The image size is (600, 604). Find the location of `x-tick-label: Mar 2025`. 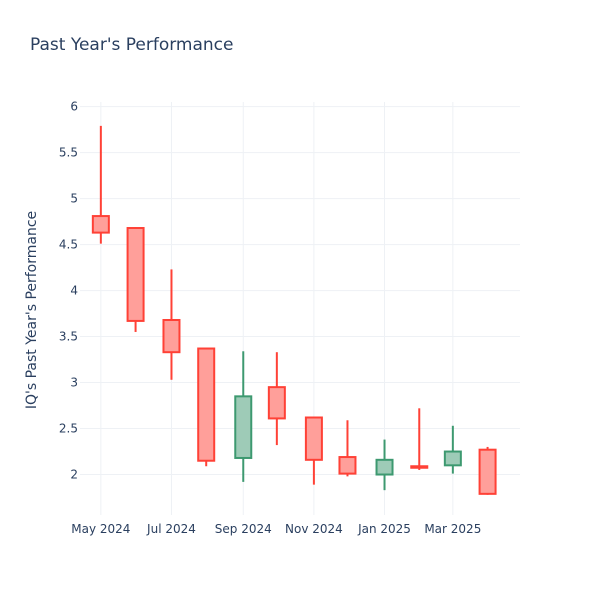

x-tick-label: Mar 2025 is located at coordinates (452, 529).